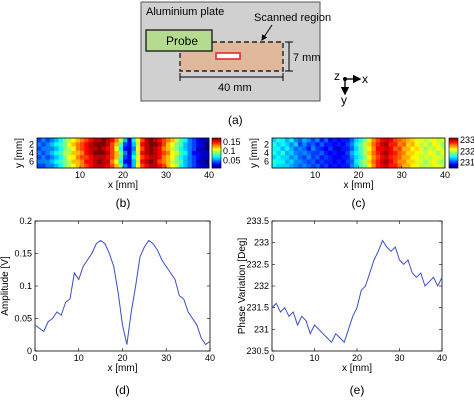  I want to click on y-tick-label: 0.2, so click(25, 221).